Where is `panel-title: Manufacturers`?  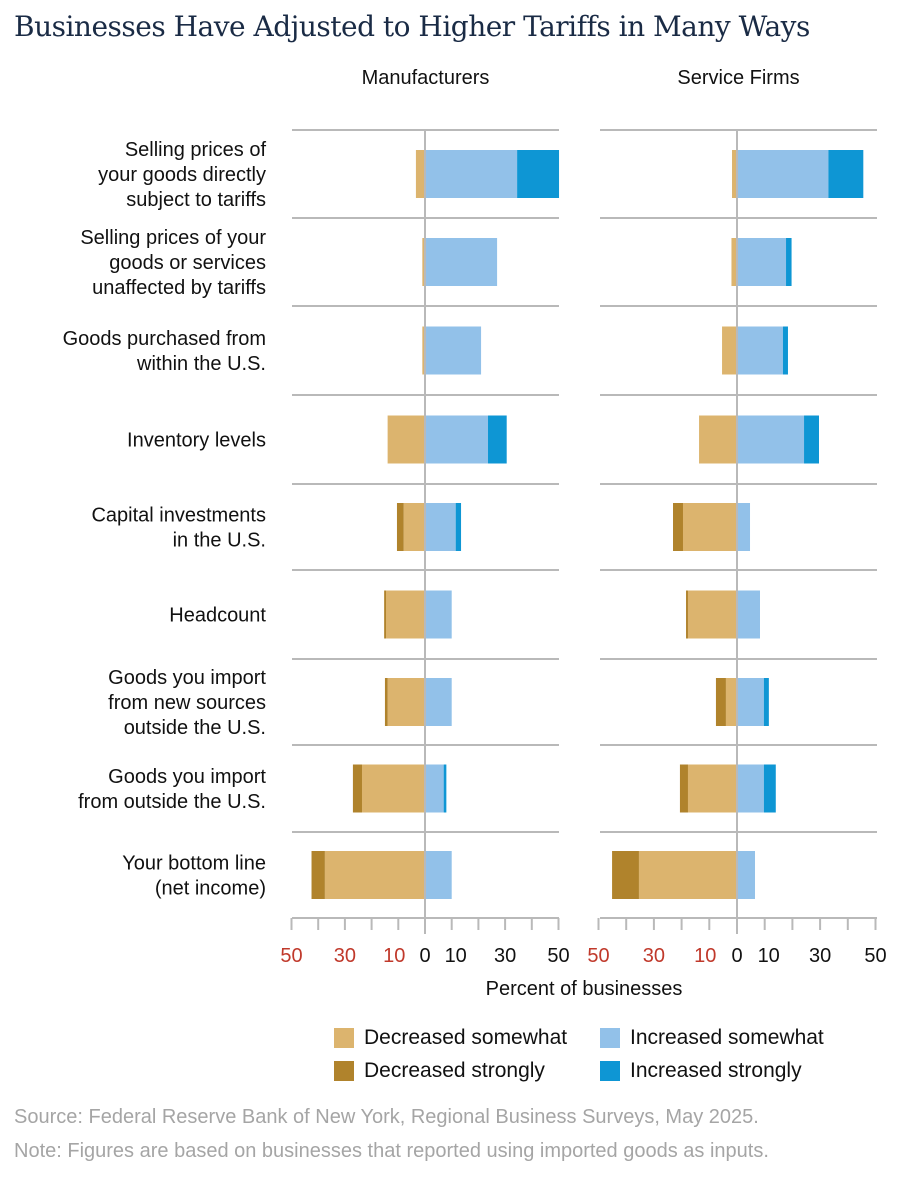
panel-title: Manufacturers is located at coordinates (426, 78).